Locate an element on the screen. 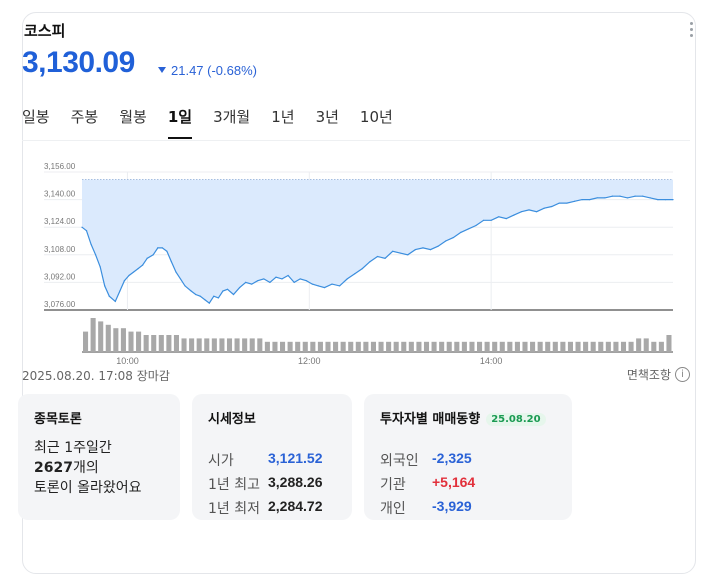 Image resolution: width=712 pixels, height=574 pixels. investor-row-institution: 기관 +5,164 is located at coordinates (427, 484).